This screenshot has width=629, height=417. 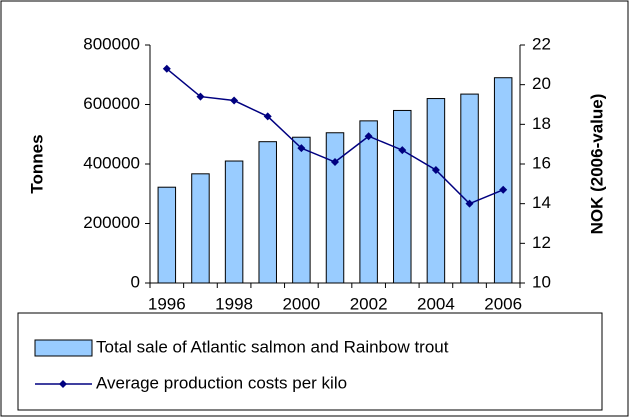 What do you see at coordinates (301, 303) in the screenshot?
I see `x-tick-label: 2000` at bounding box center [301, 303].